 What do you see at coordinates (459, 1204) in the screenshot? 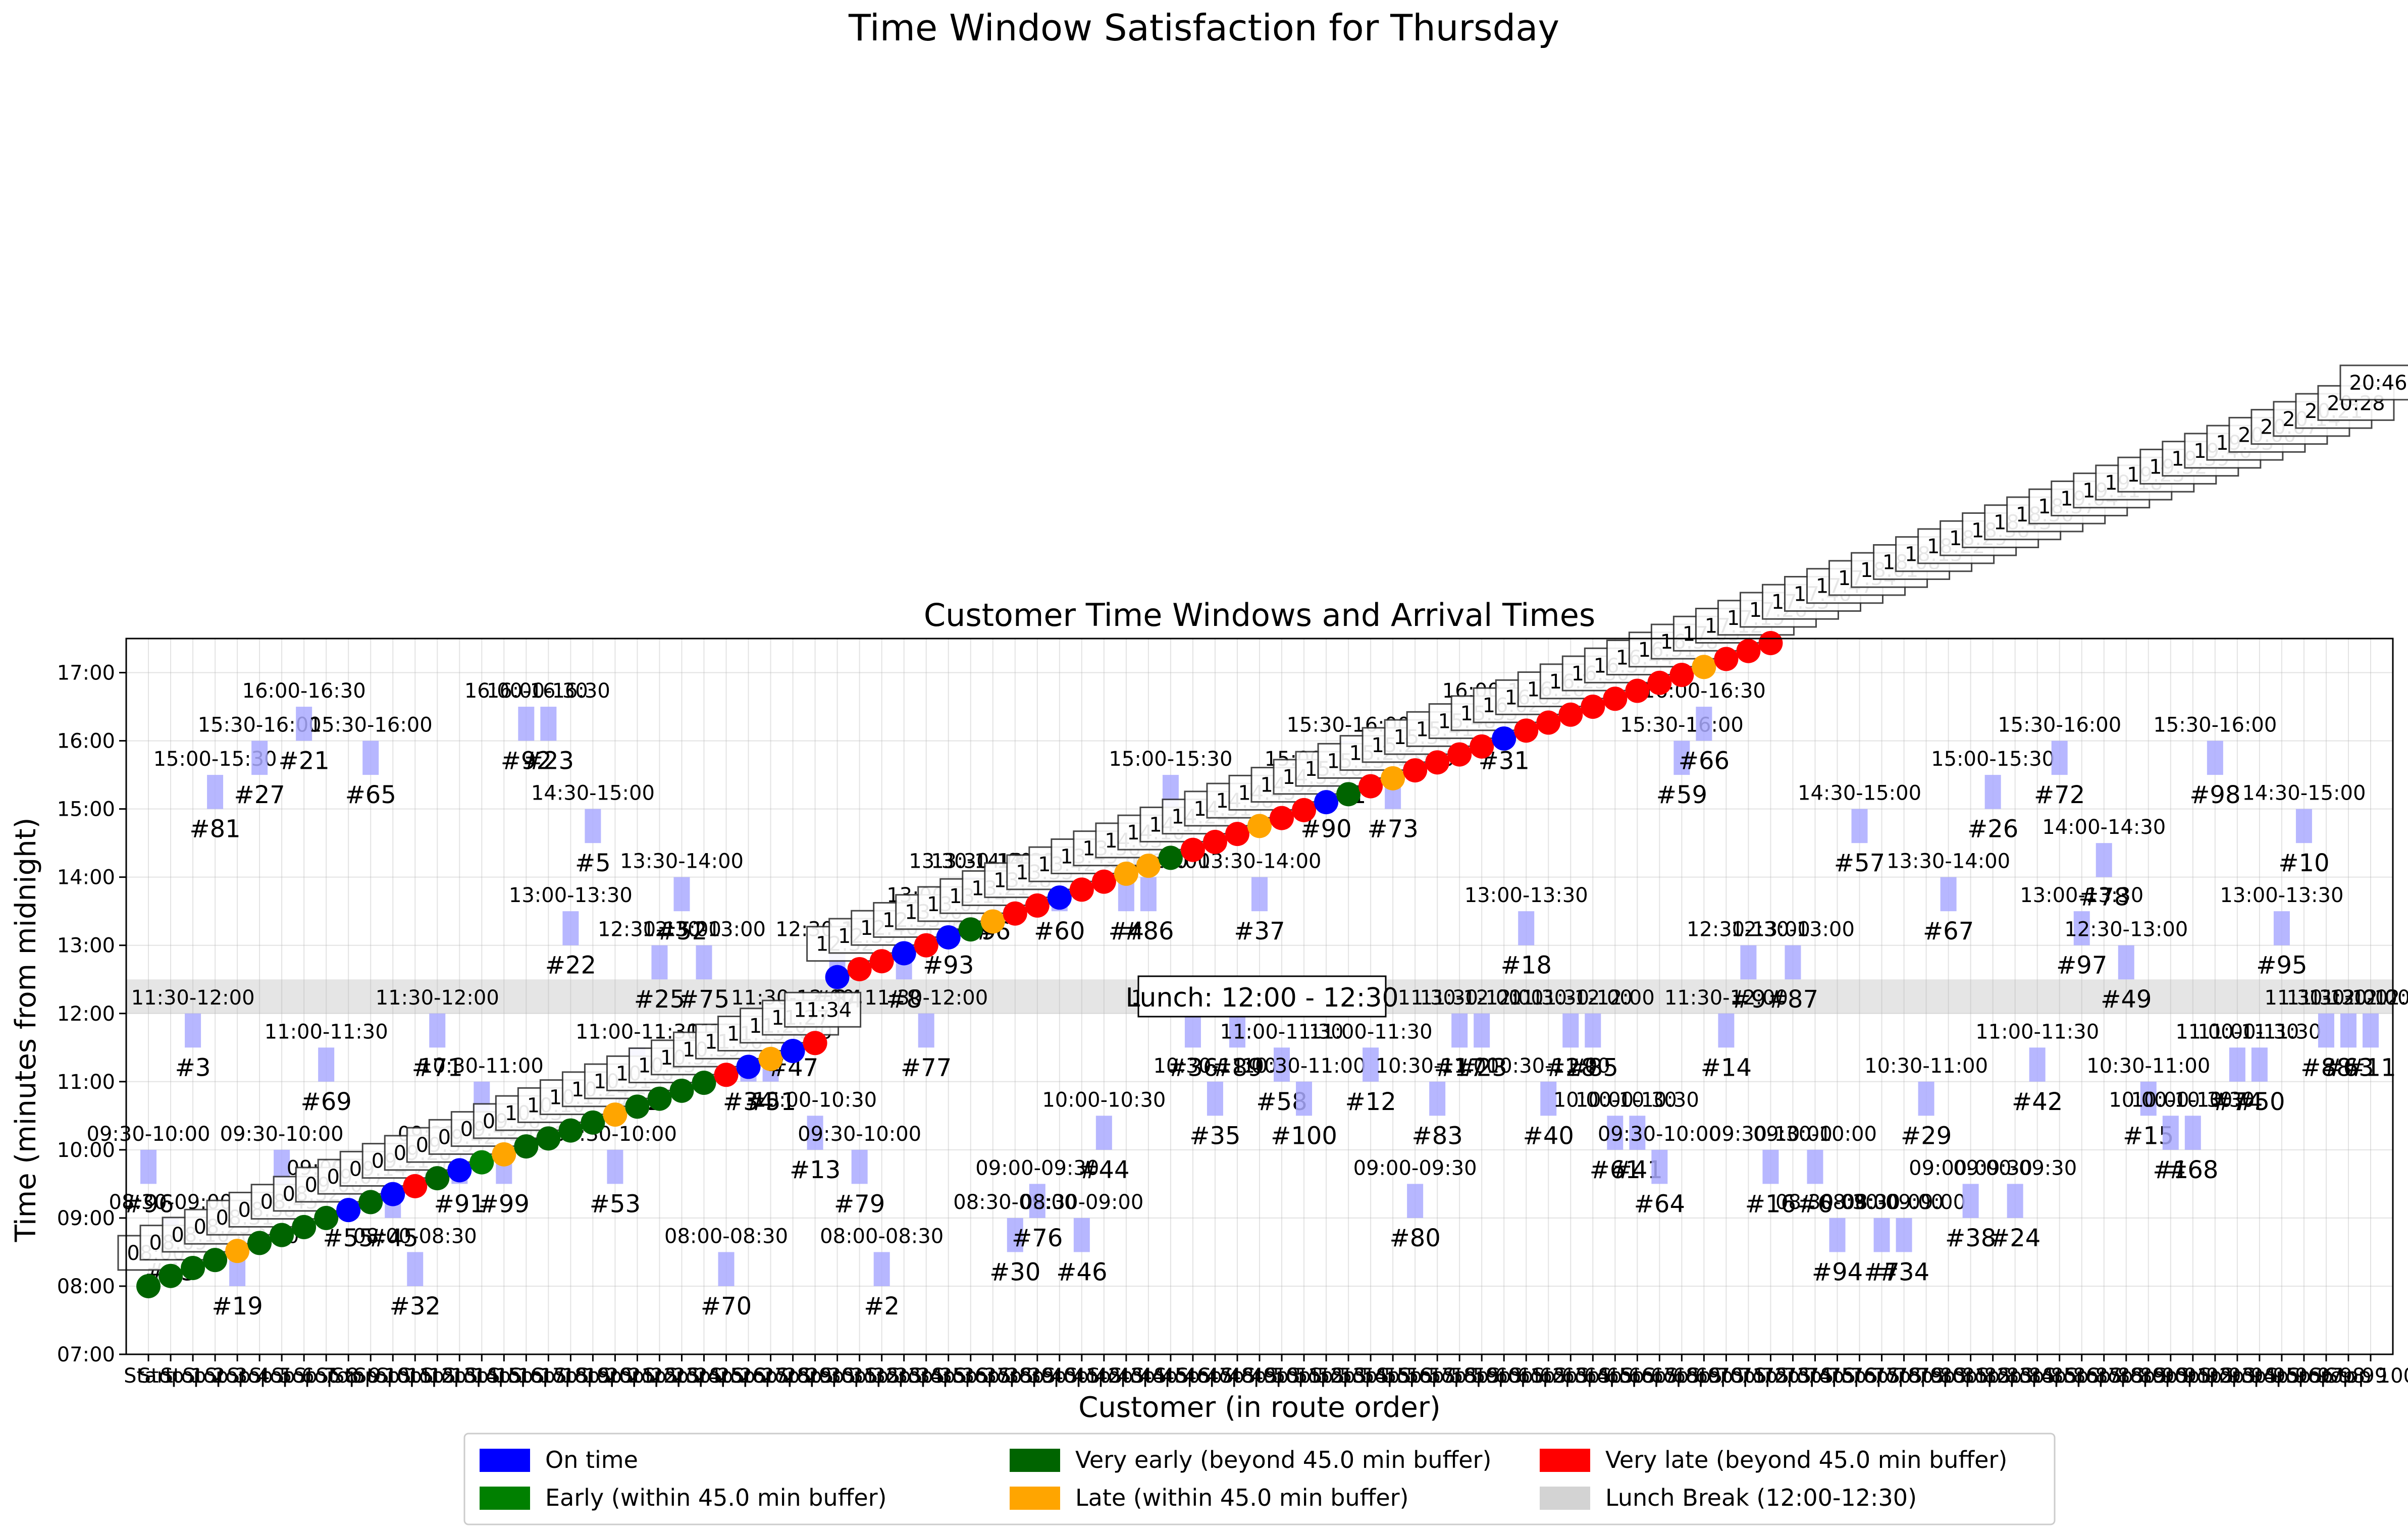
I see `customer-id-label: #91` at bounding box center [459, 1204].